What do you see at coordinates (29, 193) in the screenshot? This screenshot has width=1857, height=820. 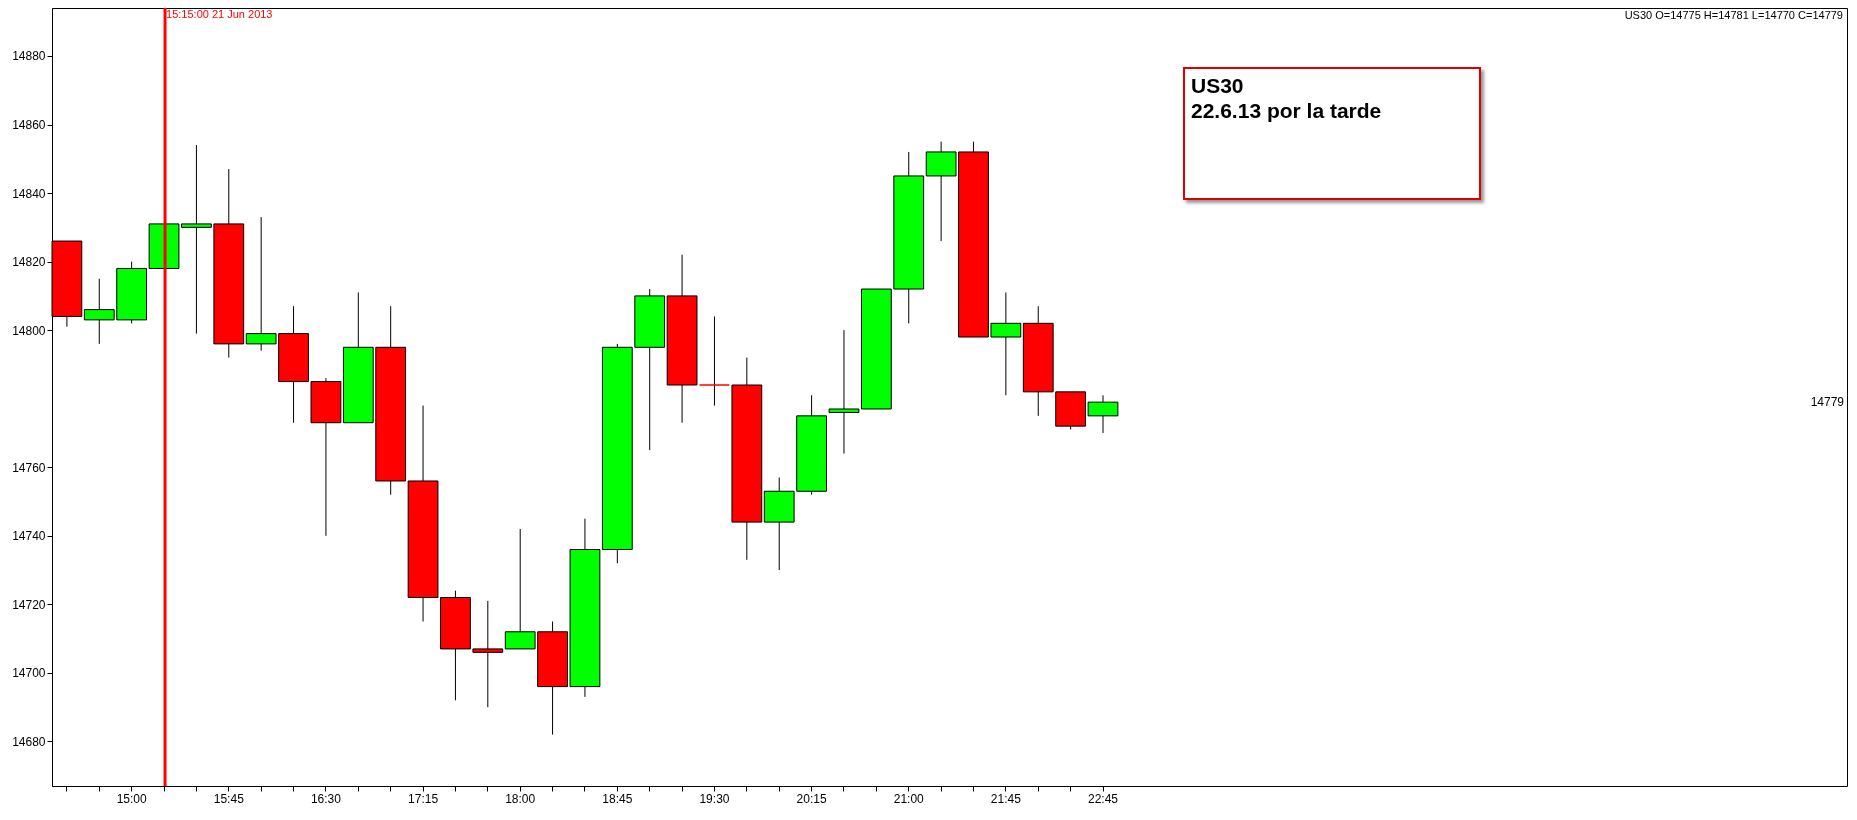 I see `y-tick-label: 14840` at bounding box center [29, 193].